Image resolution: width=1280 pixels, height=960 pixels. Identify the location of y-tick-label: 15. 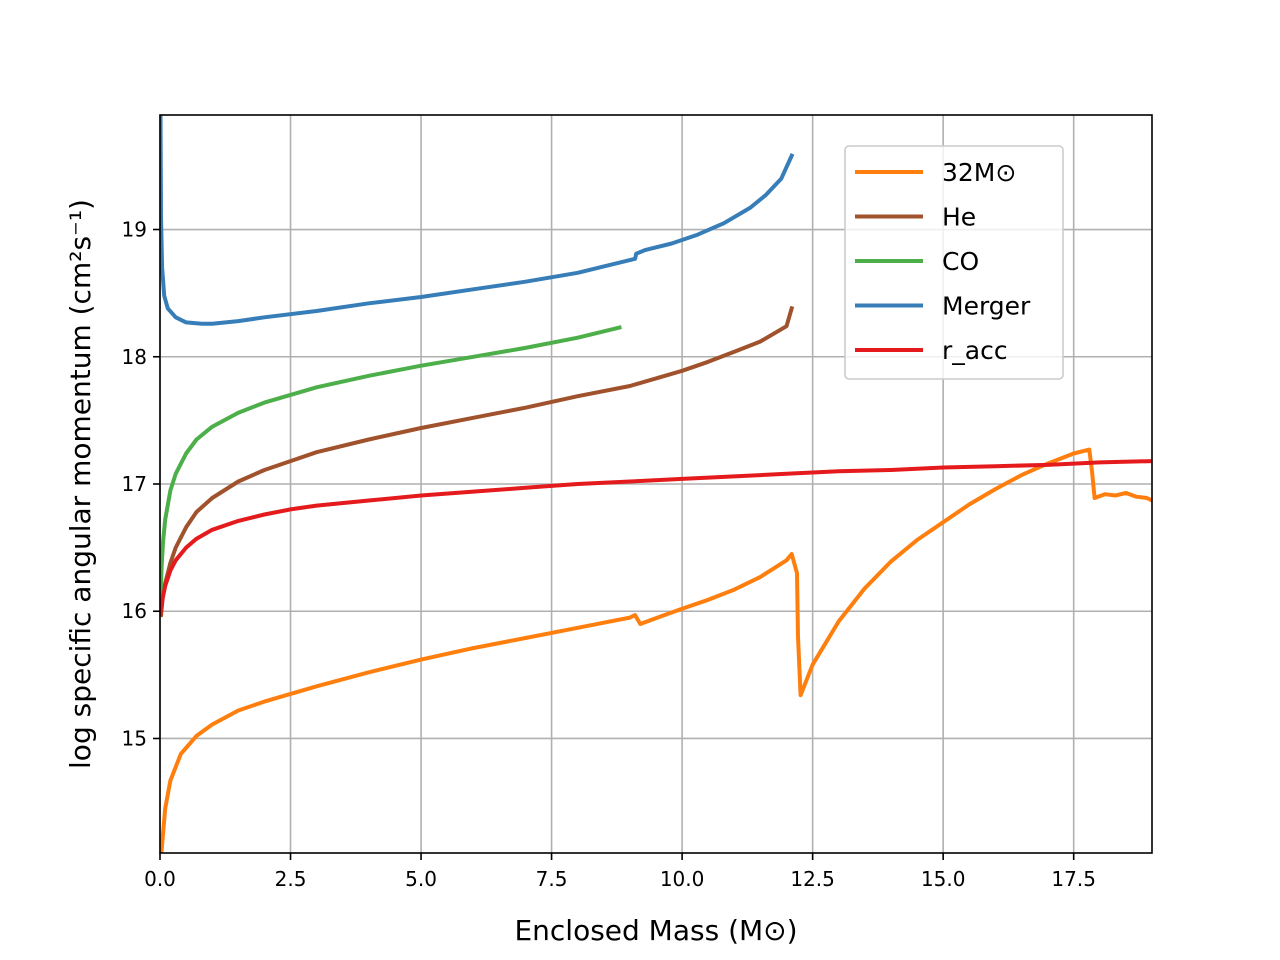
(134, 738).